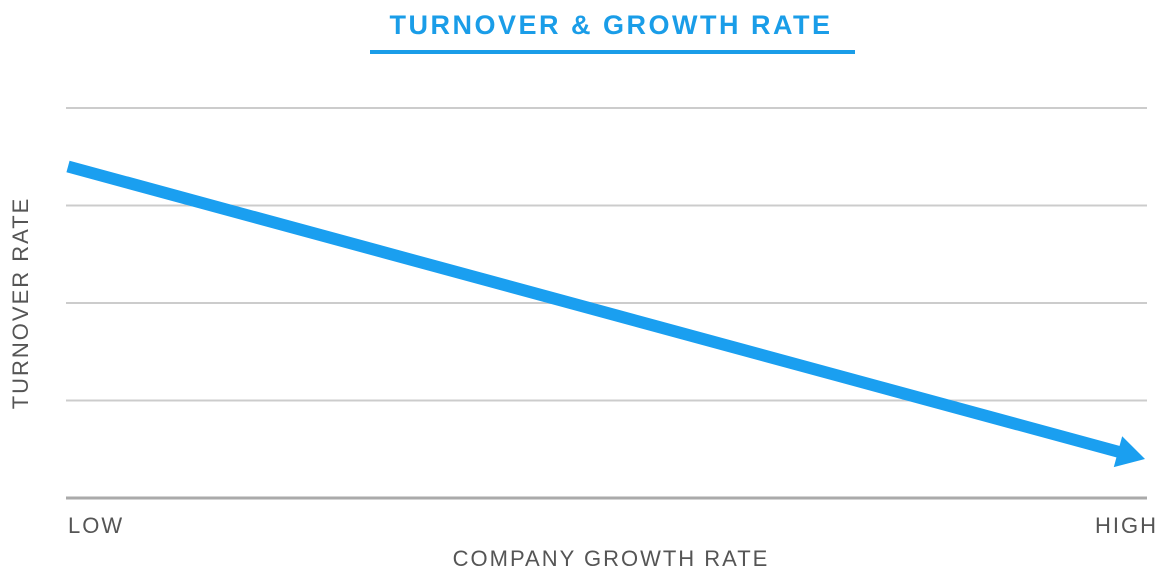 Image resolution: width=1160 pixels, height=569 pixels. What do you see at coordinates (611, 25) in the screenshot?
I see `chart-title: TURNOVER & GROWTH RATE` at bounding box center [611, 25].